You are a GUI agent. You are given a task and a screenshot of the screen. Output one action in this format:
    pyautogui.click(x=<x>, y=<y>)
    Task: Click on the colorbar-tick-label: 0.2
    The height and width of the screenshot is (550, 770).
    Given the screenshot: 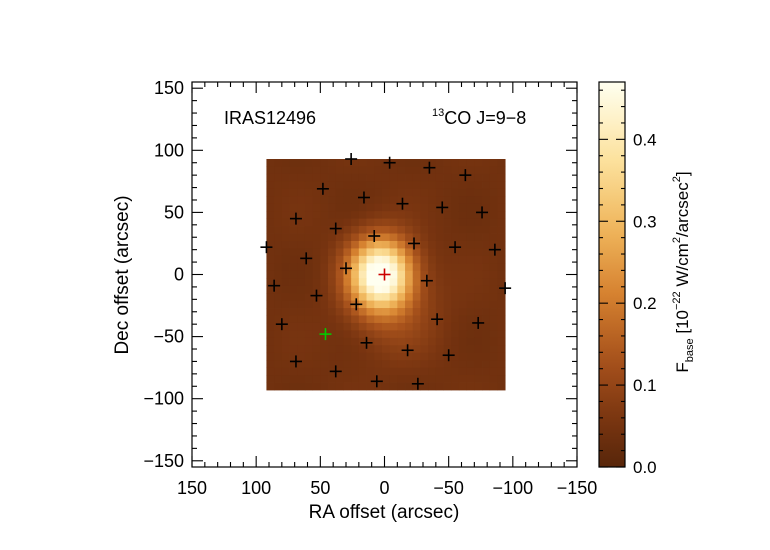 What is the action you would take?
    pyautogui.click(x=645, y=303)
    